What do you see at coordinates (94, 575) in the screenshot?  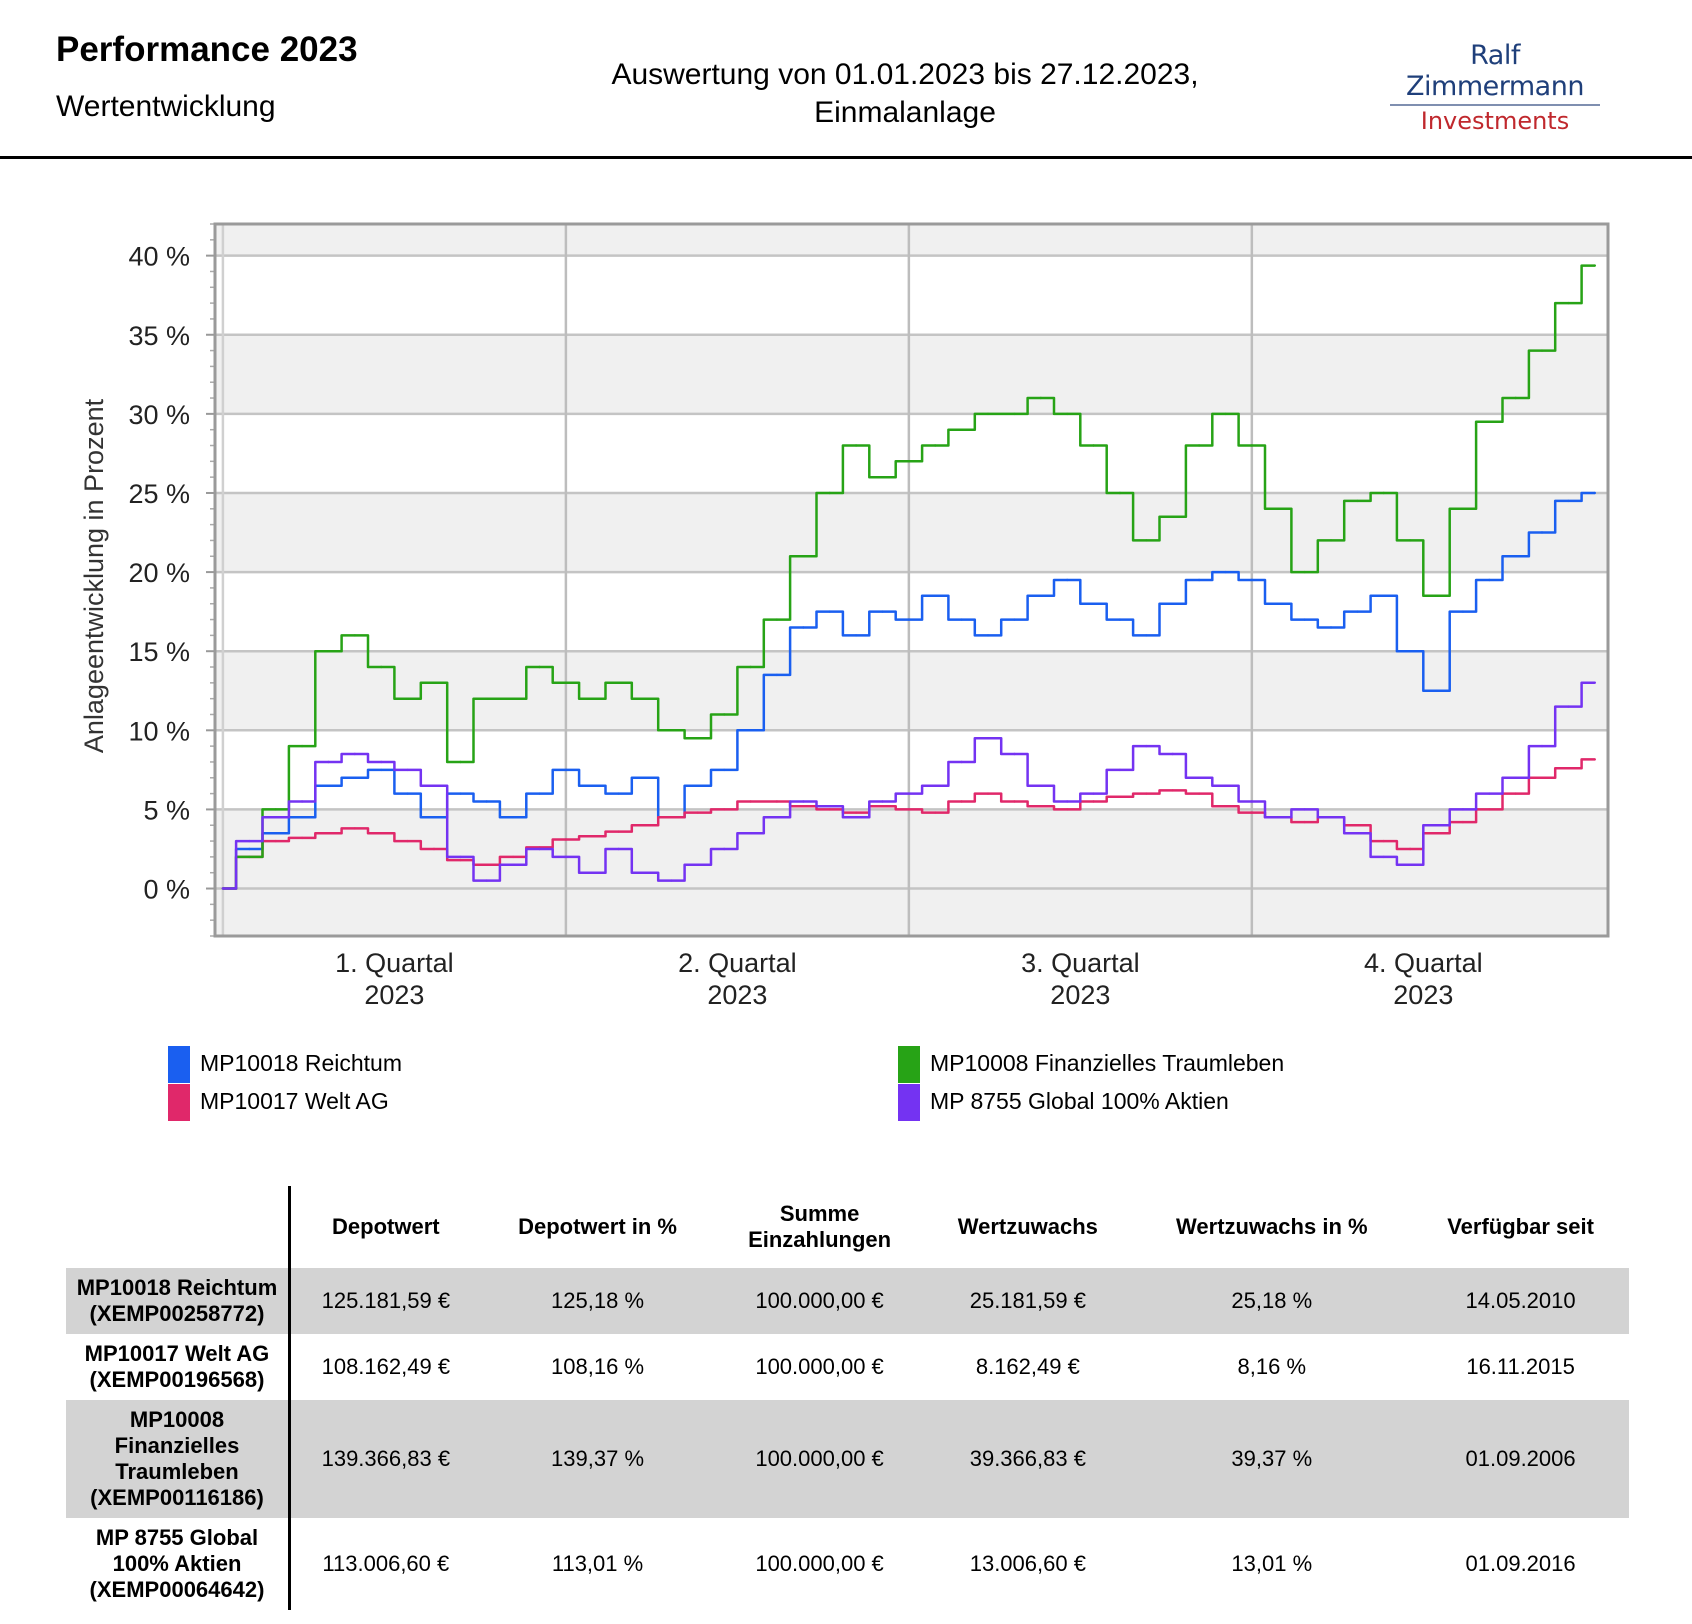 I see `y-axis-label: Anlageentwicklung in Prozent` at bounding box center [94, 575].